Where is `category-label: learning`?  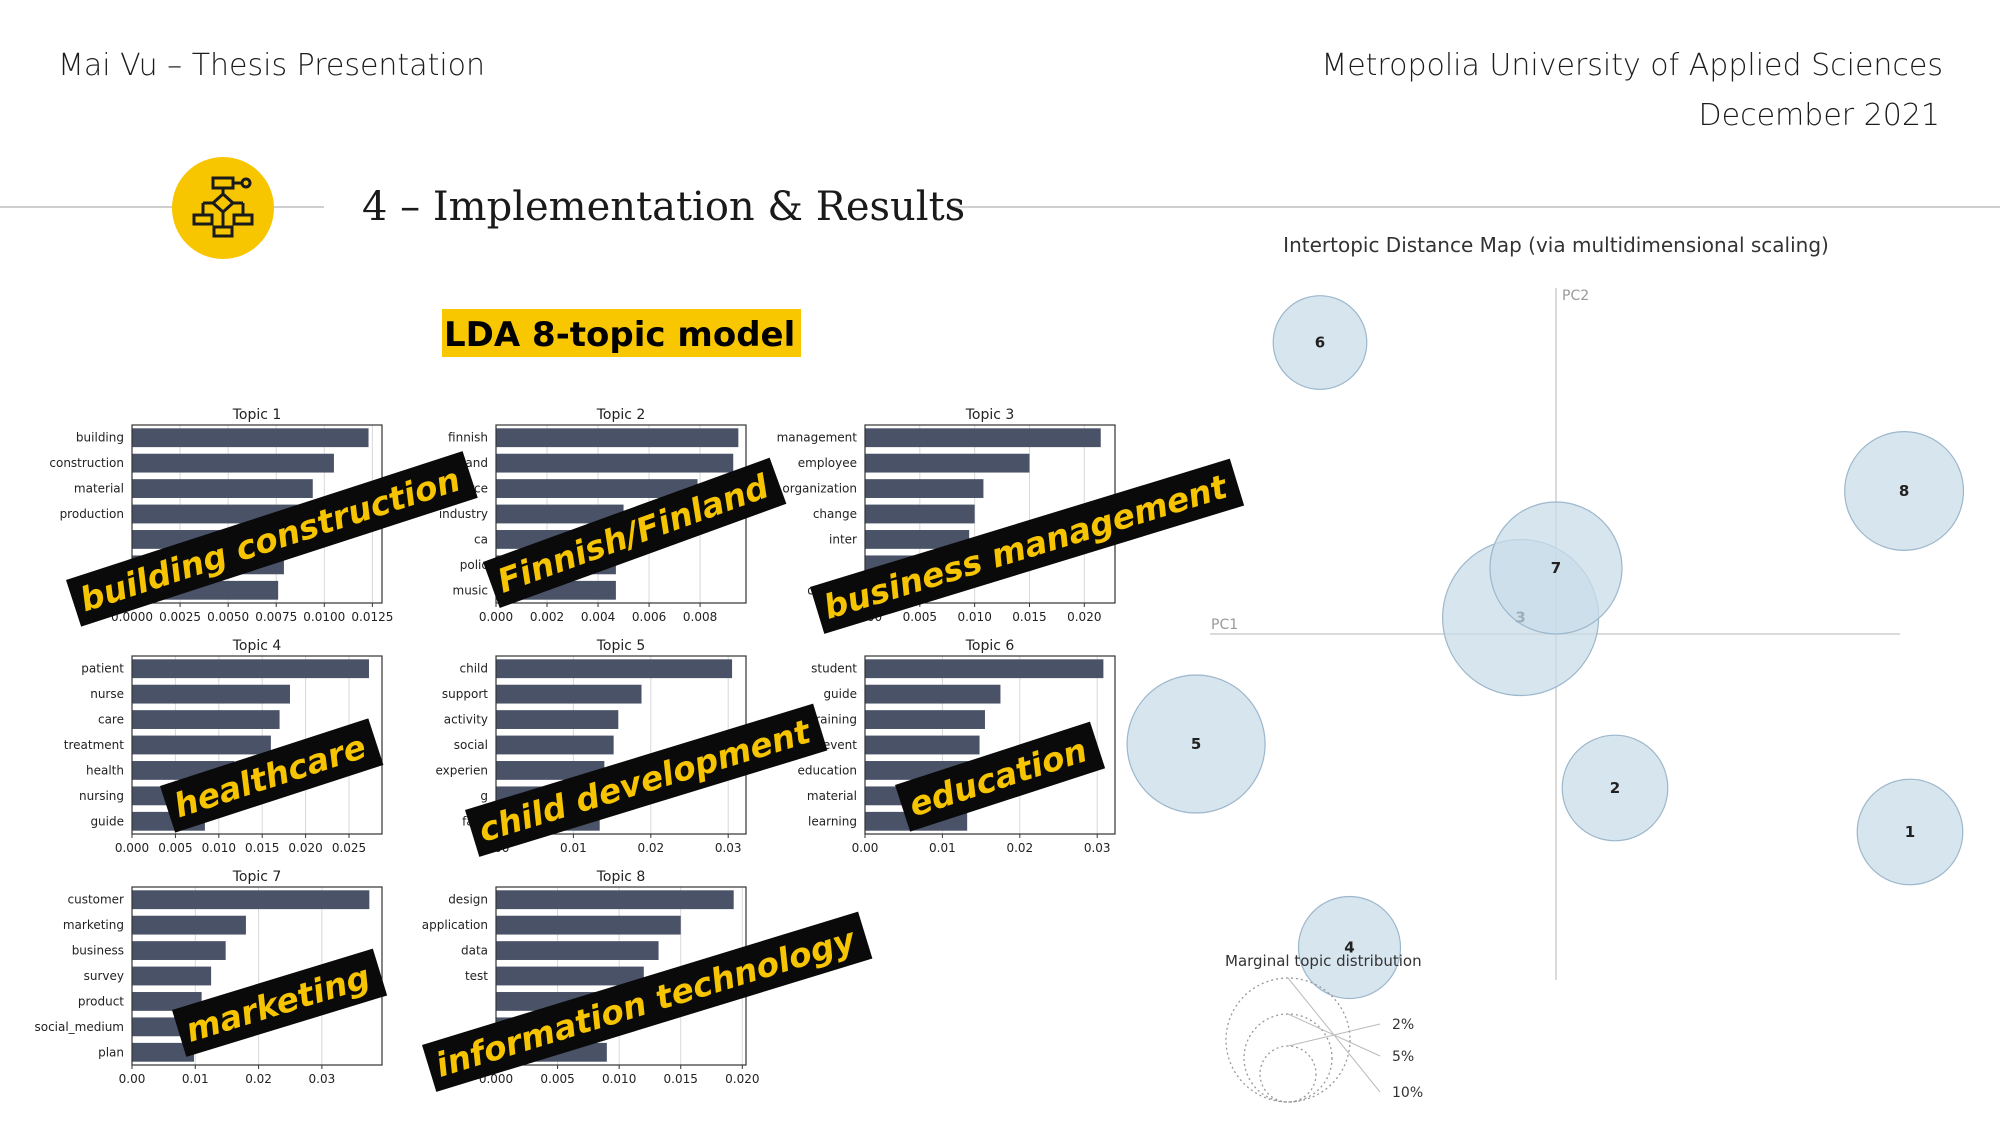
category-label: learning is located at coordinates (832, 821).